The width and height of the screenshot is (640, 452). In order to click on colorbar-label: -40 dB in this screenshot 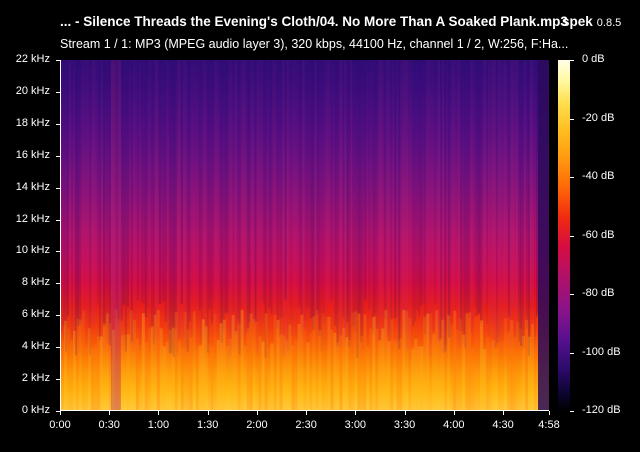, I will do `click(598, 176)`.